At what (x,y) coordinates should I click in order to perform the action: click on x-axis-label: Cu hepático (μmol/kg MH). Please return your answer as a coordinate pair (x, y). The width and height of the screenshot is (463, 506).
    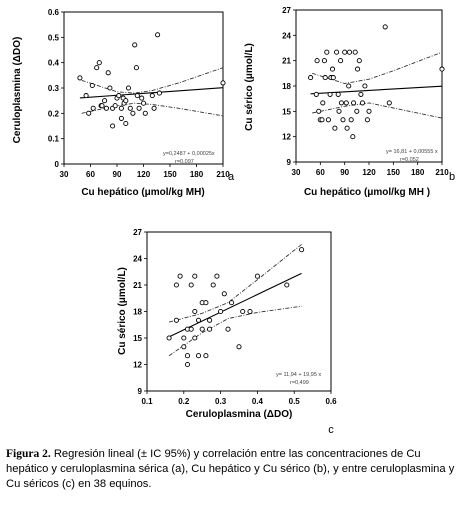
    Looking at the image, I should click on (142, 192).